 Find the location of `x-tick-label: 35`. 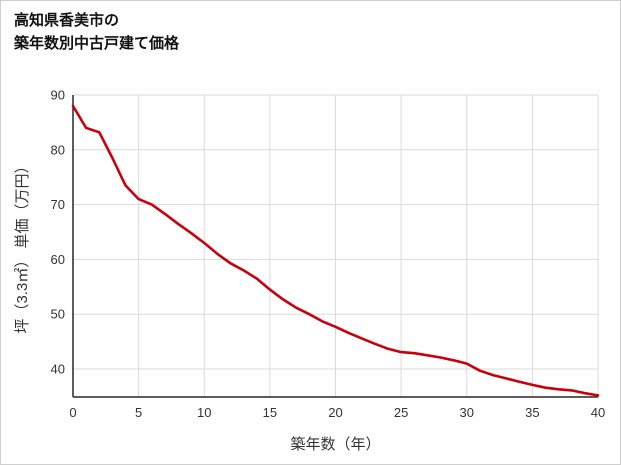

x-tick-label: 35 is located at coordinates (532, 412).